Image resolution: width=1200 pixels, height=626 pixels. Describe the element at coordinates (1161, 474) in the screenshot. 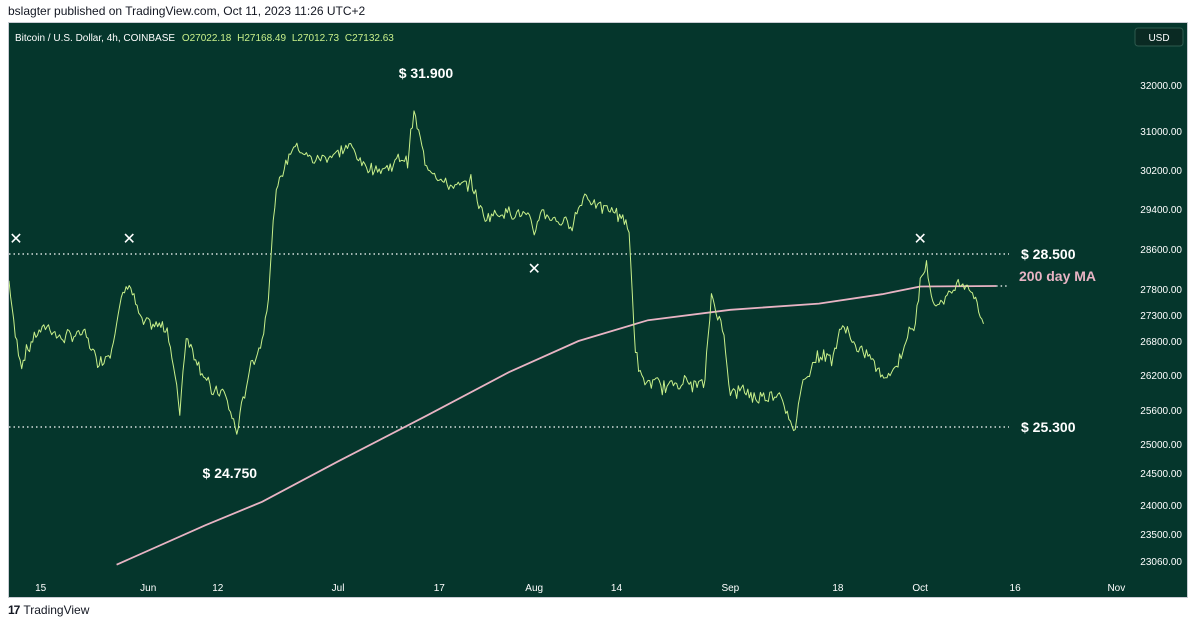

I see `y-tick-label-11: 24500.00` at that location.